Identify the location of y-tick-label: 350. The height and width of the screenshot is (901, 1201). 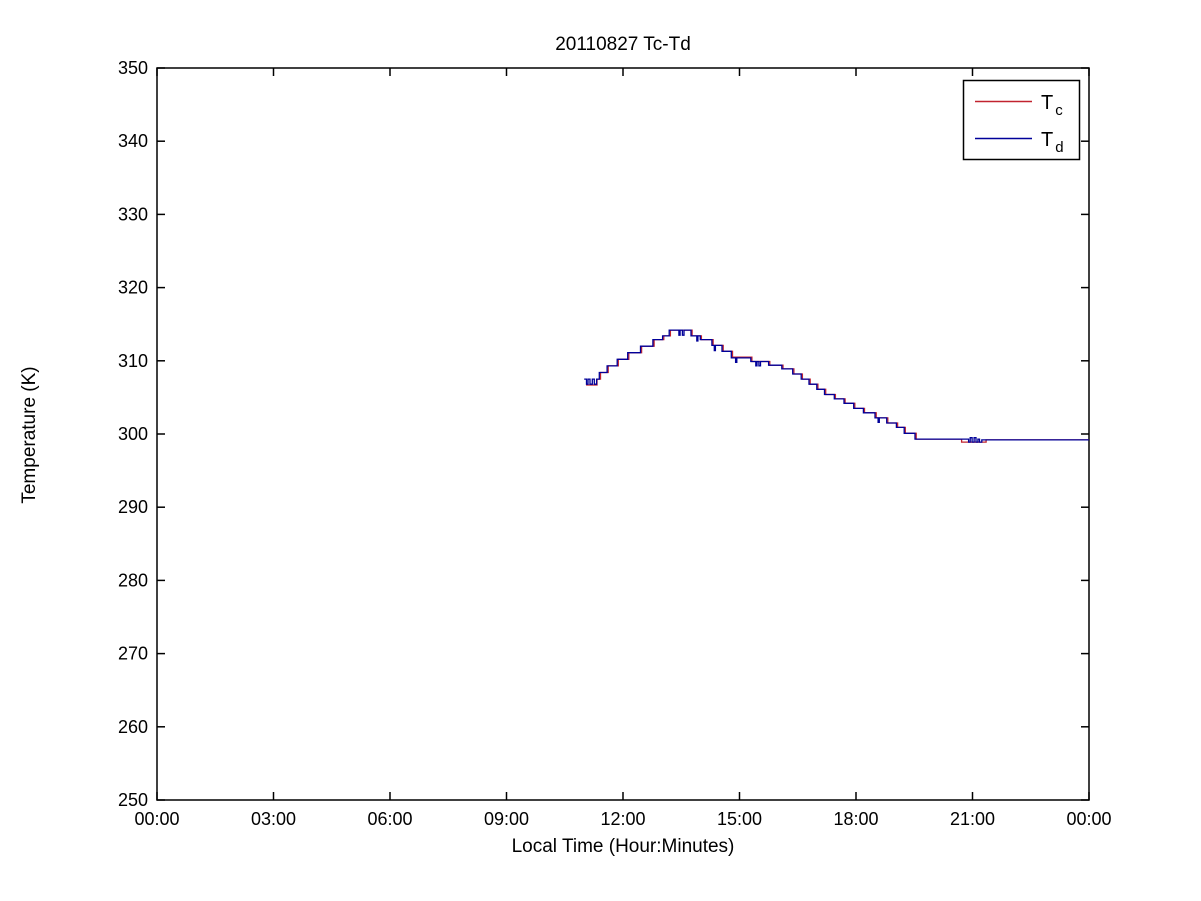
(133, 68).